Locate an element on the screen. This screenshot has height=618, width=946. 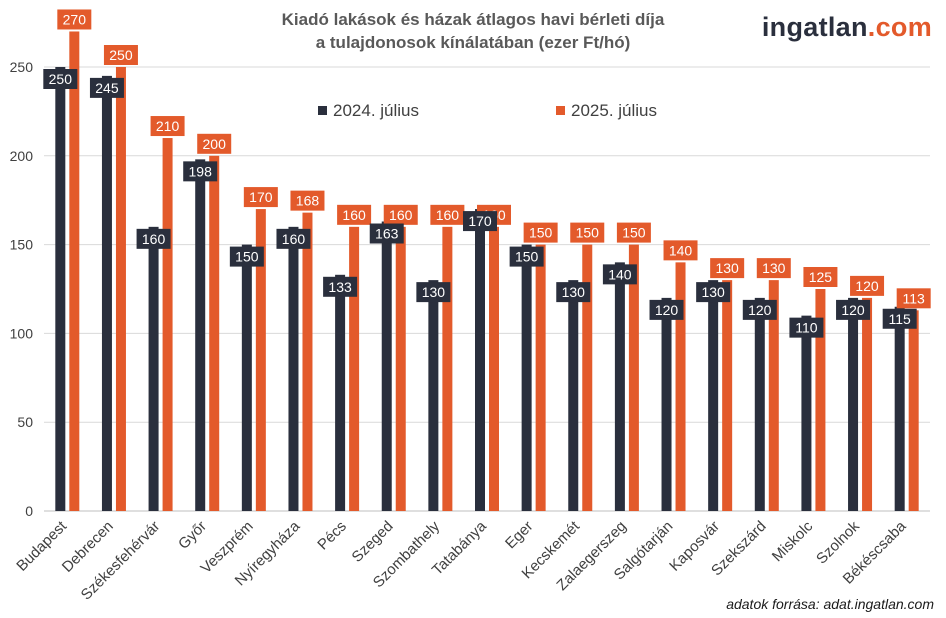
data-label-2025: 270 is located at coordinates (75, 19).